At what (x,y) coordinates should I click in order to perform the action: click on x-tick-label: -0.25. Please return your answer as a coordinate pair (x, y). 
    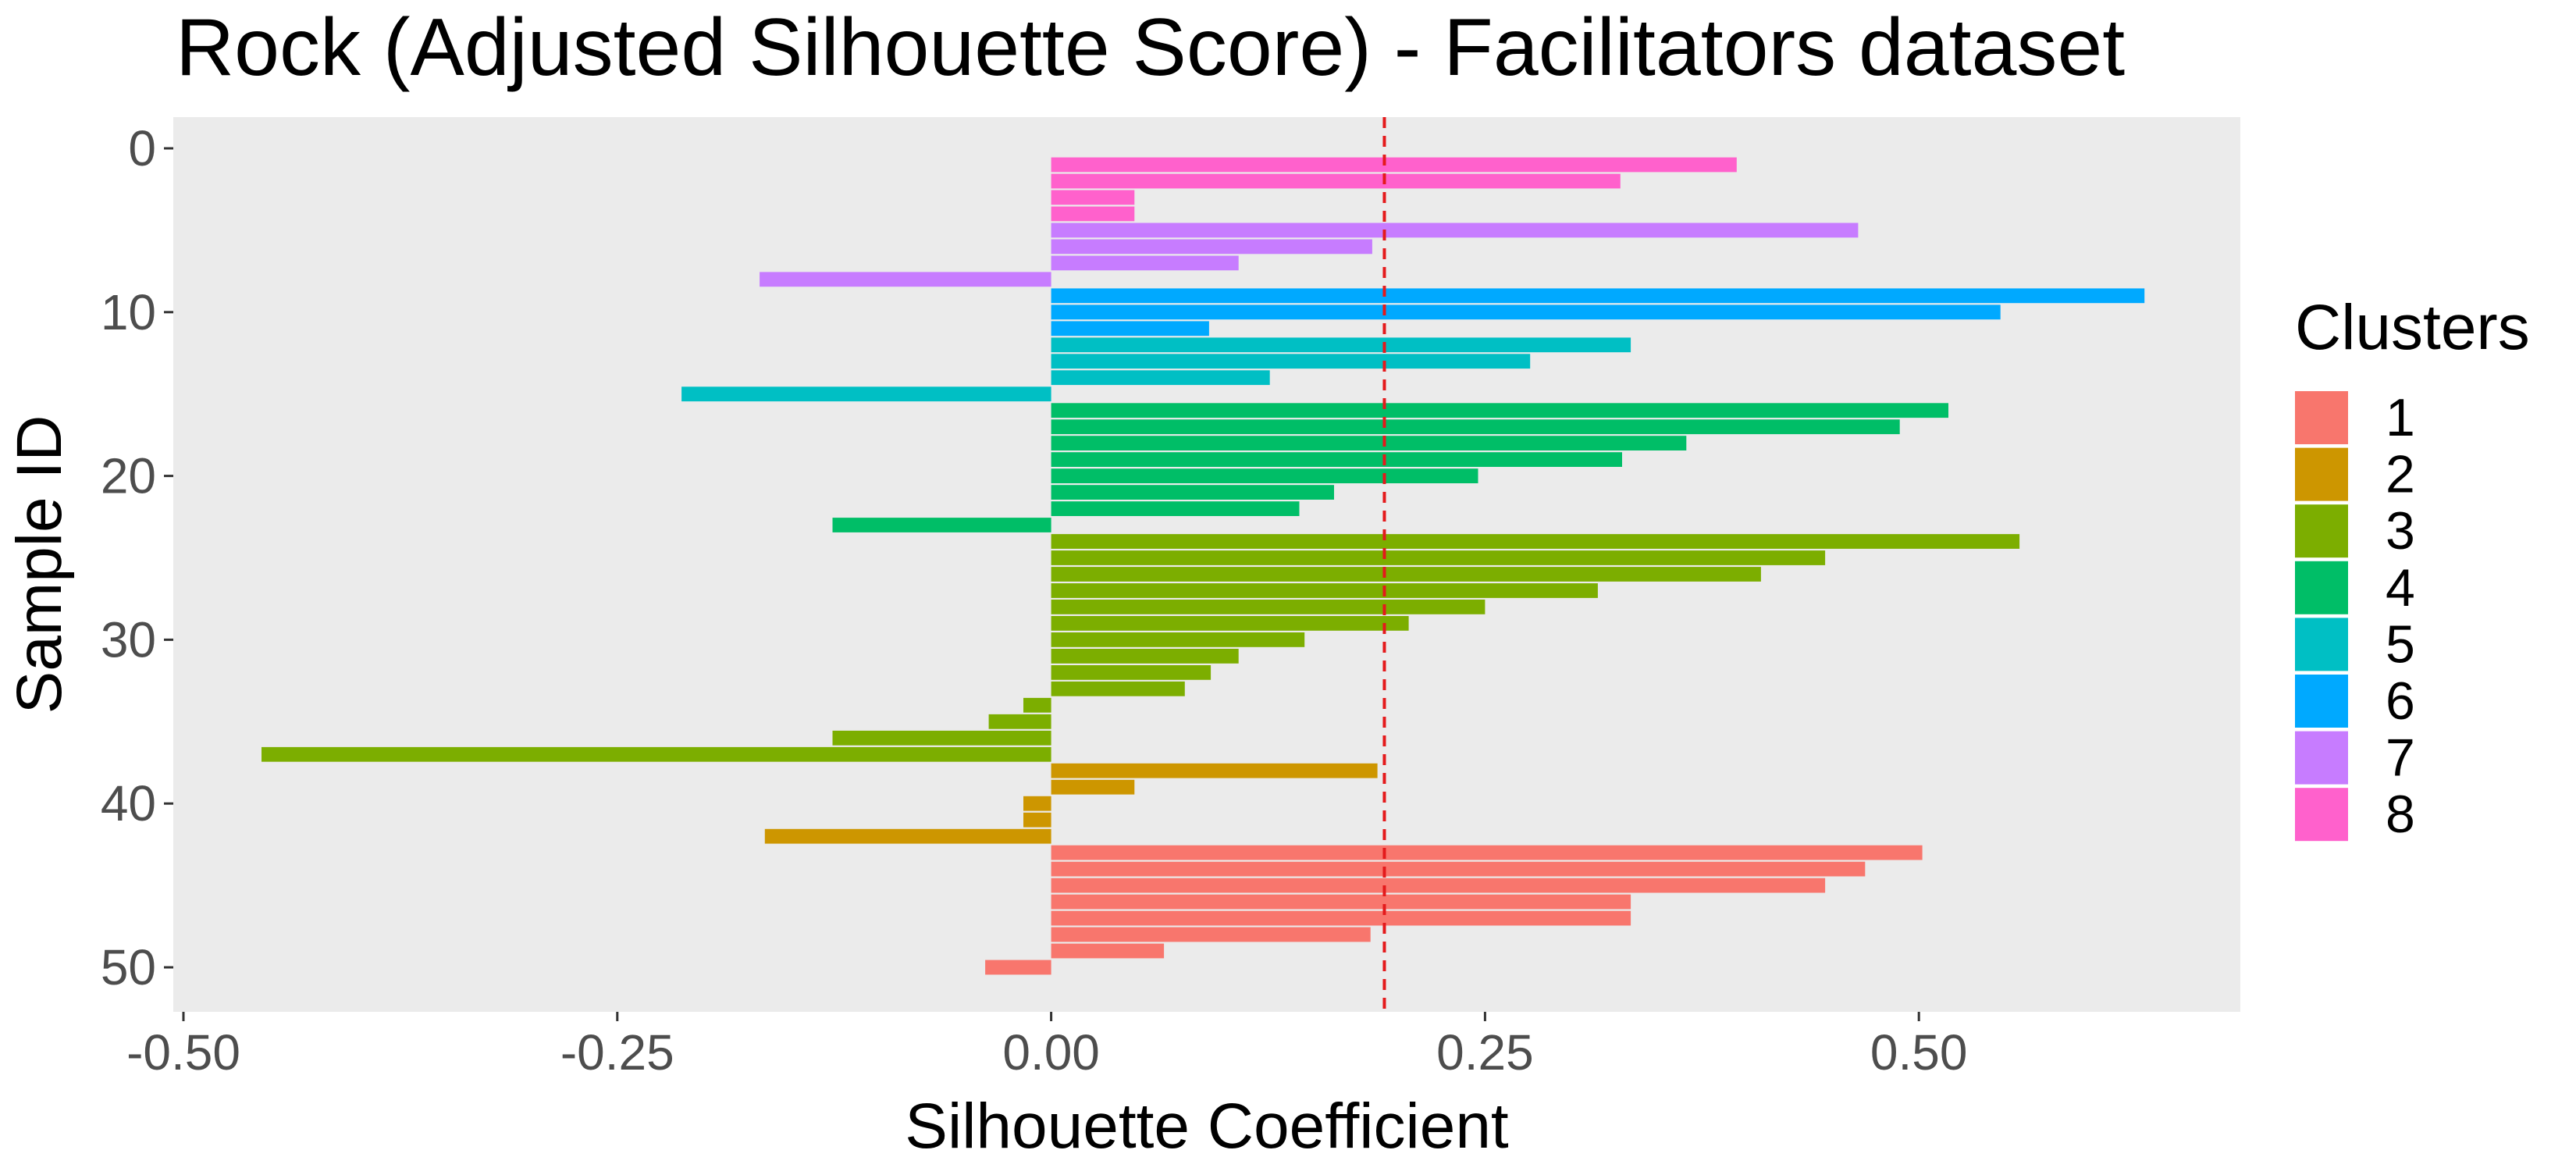
    Looking at the image, I should click on (617, 1052).